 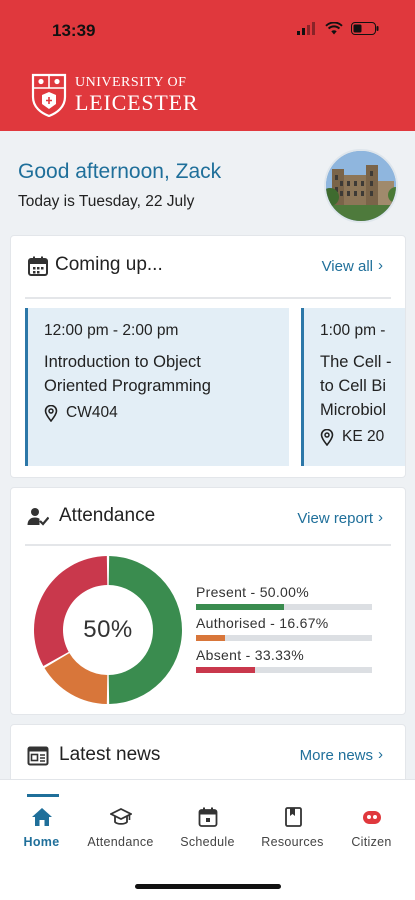 I want to click on event-time: 1:00 pm -, so click(x=353, y=330).